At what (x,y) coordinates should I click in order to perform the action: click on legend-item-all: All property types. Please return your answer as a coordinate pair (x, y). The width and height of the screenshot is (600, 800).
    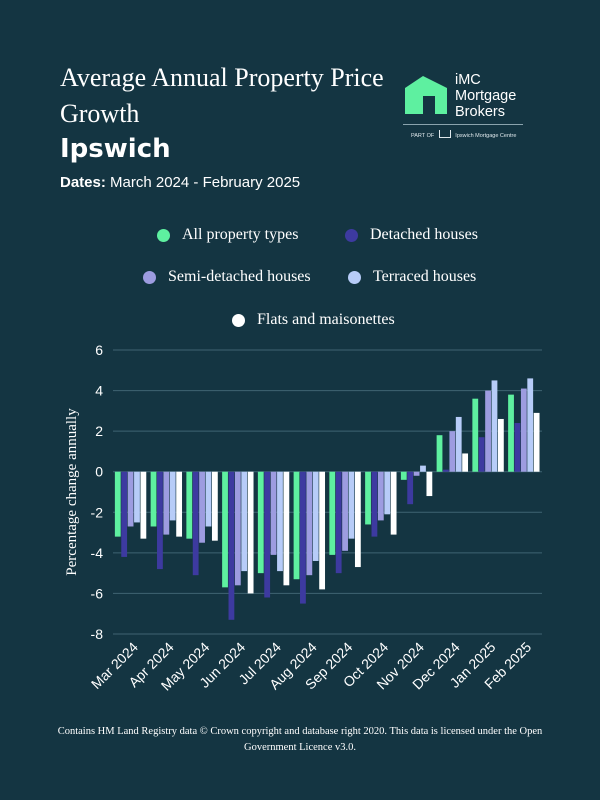
    Looking at the image, I should click on (227, 235).